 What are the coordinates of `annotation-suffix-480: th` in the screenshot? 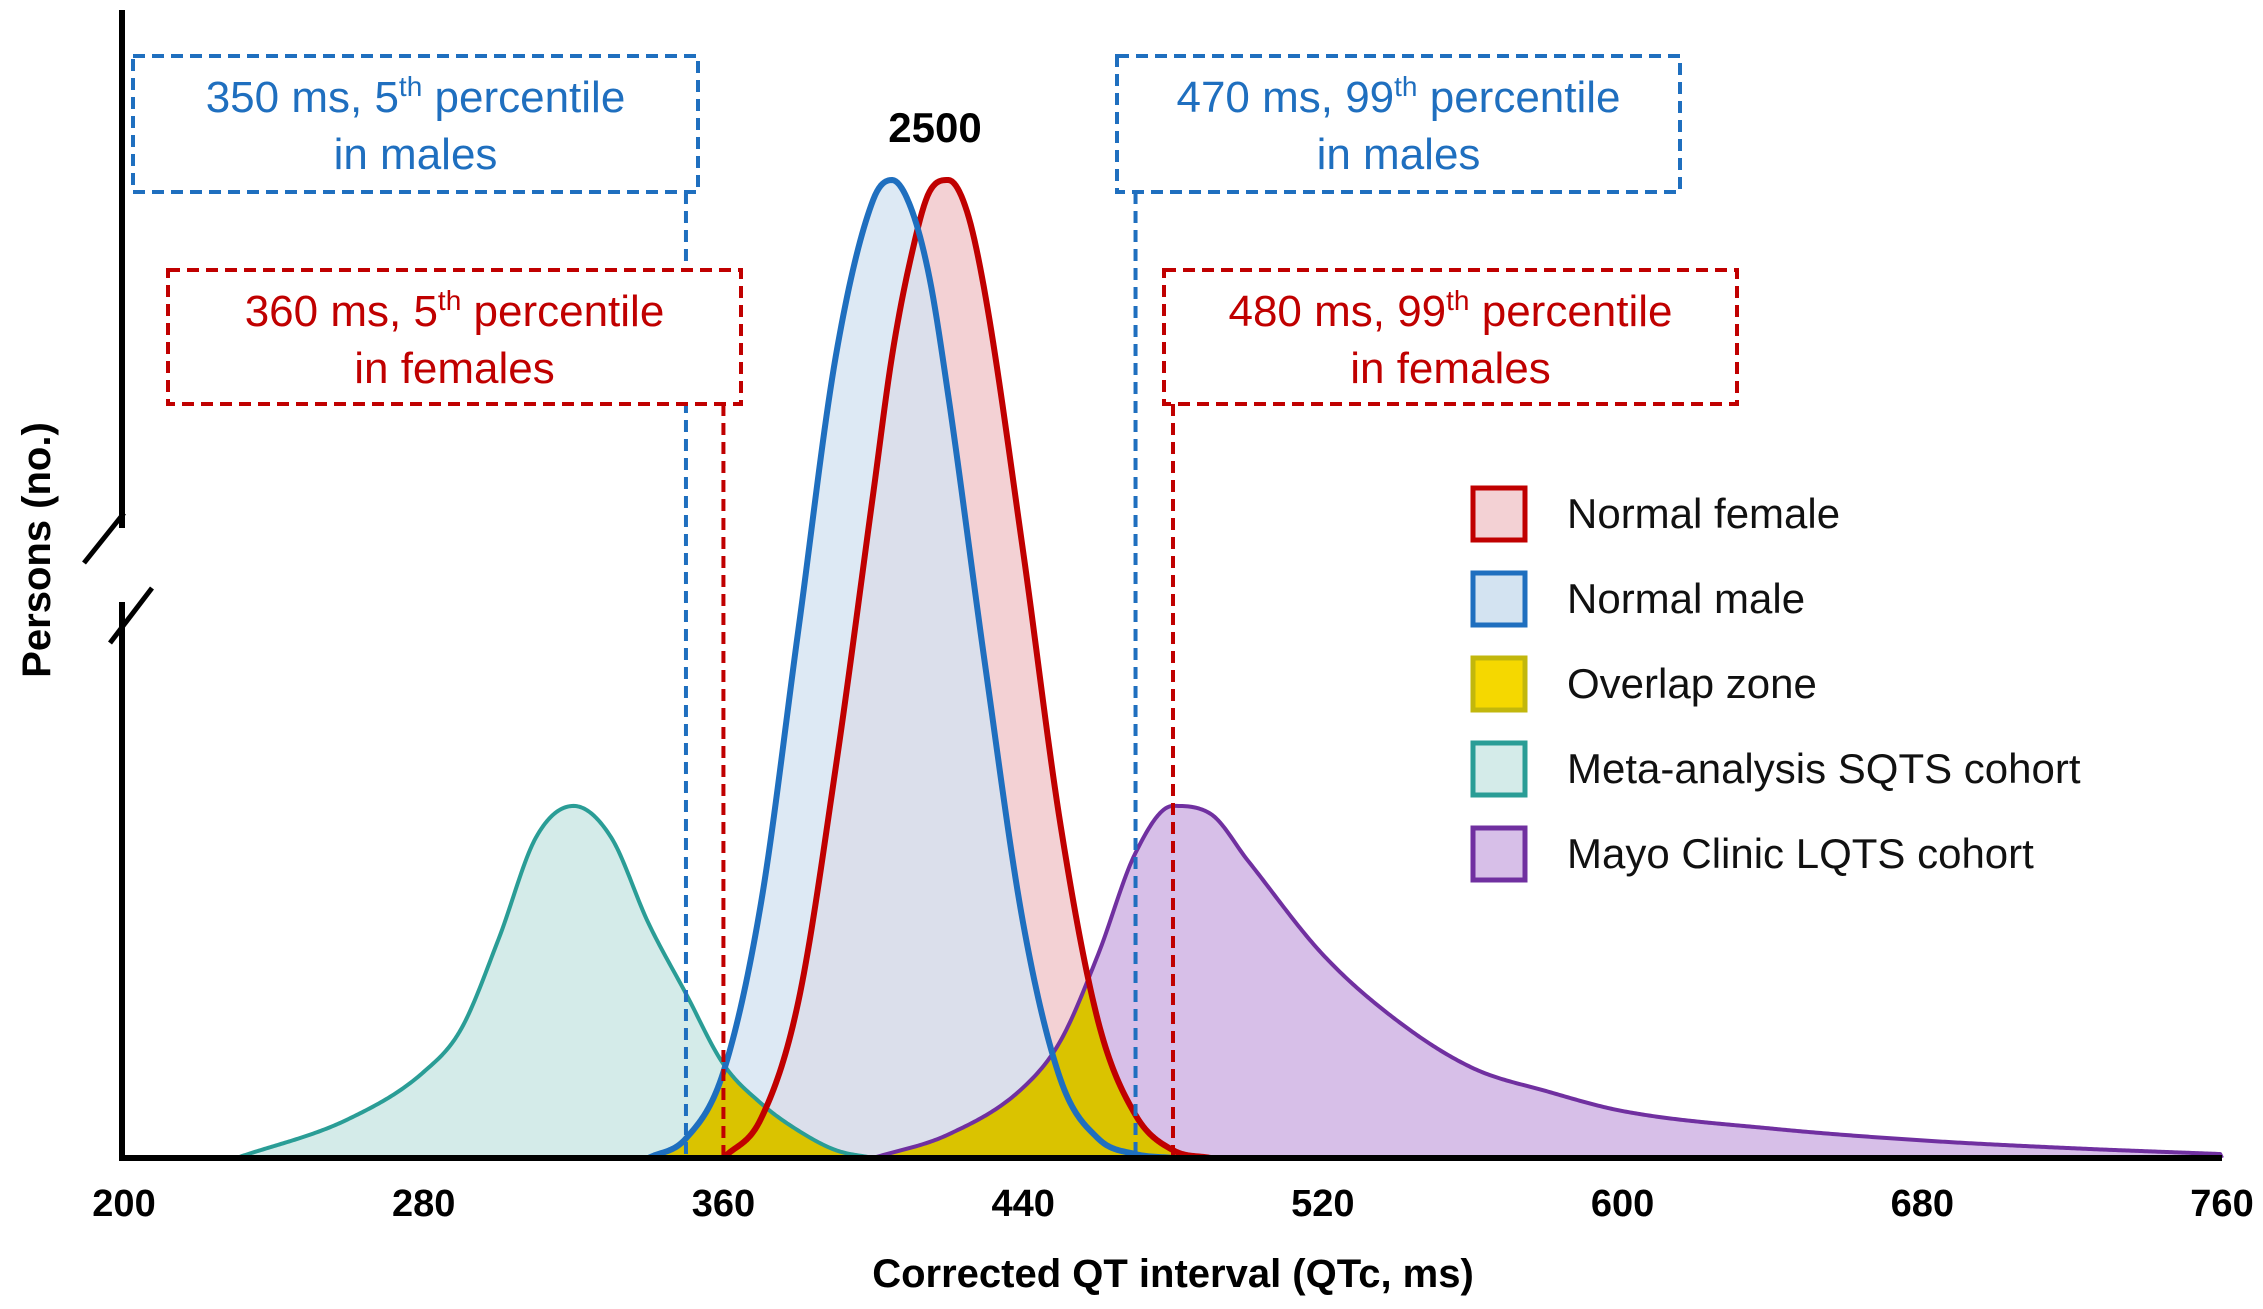 It's located at (1457, 300).